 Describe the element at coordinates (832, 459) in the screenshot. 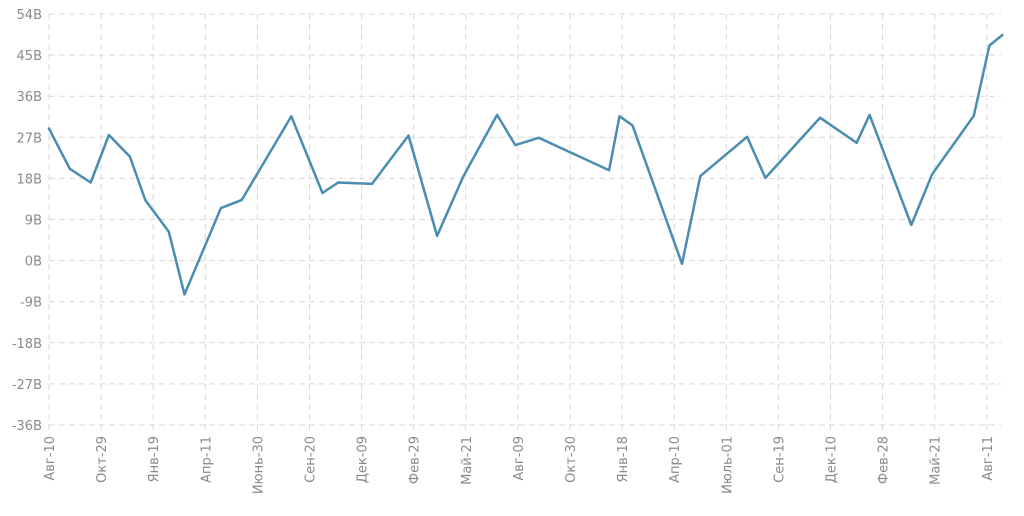

I see `x-tick-label: Дек-10` at that location.